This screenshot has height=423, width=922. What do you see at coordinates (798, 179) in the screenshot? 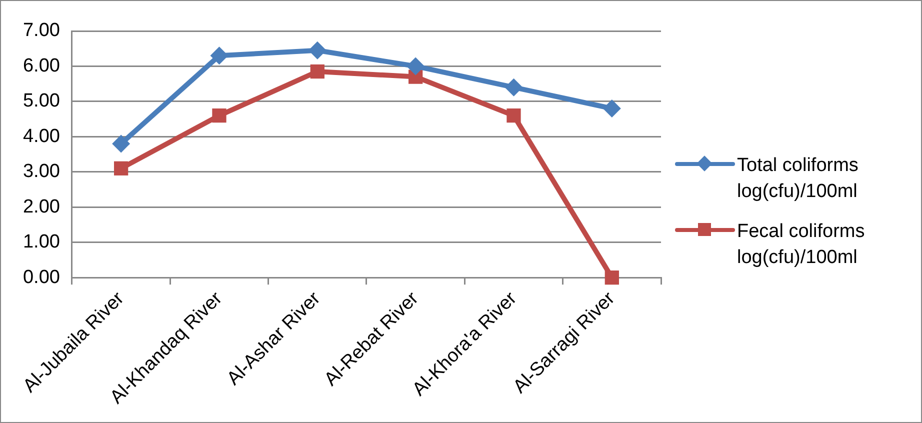
I see `legend-label: Total coliforms log(cfu)/100ml` at bounding box center [798, 179].